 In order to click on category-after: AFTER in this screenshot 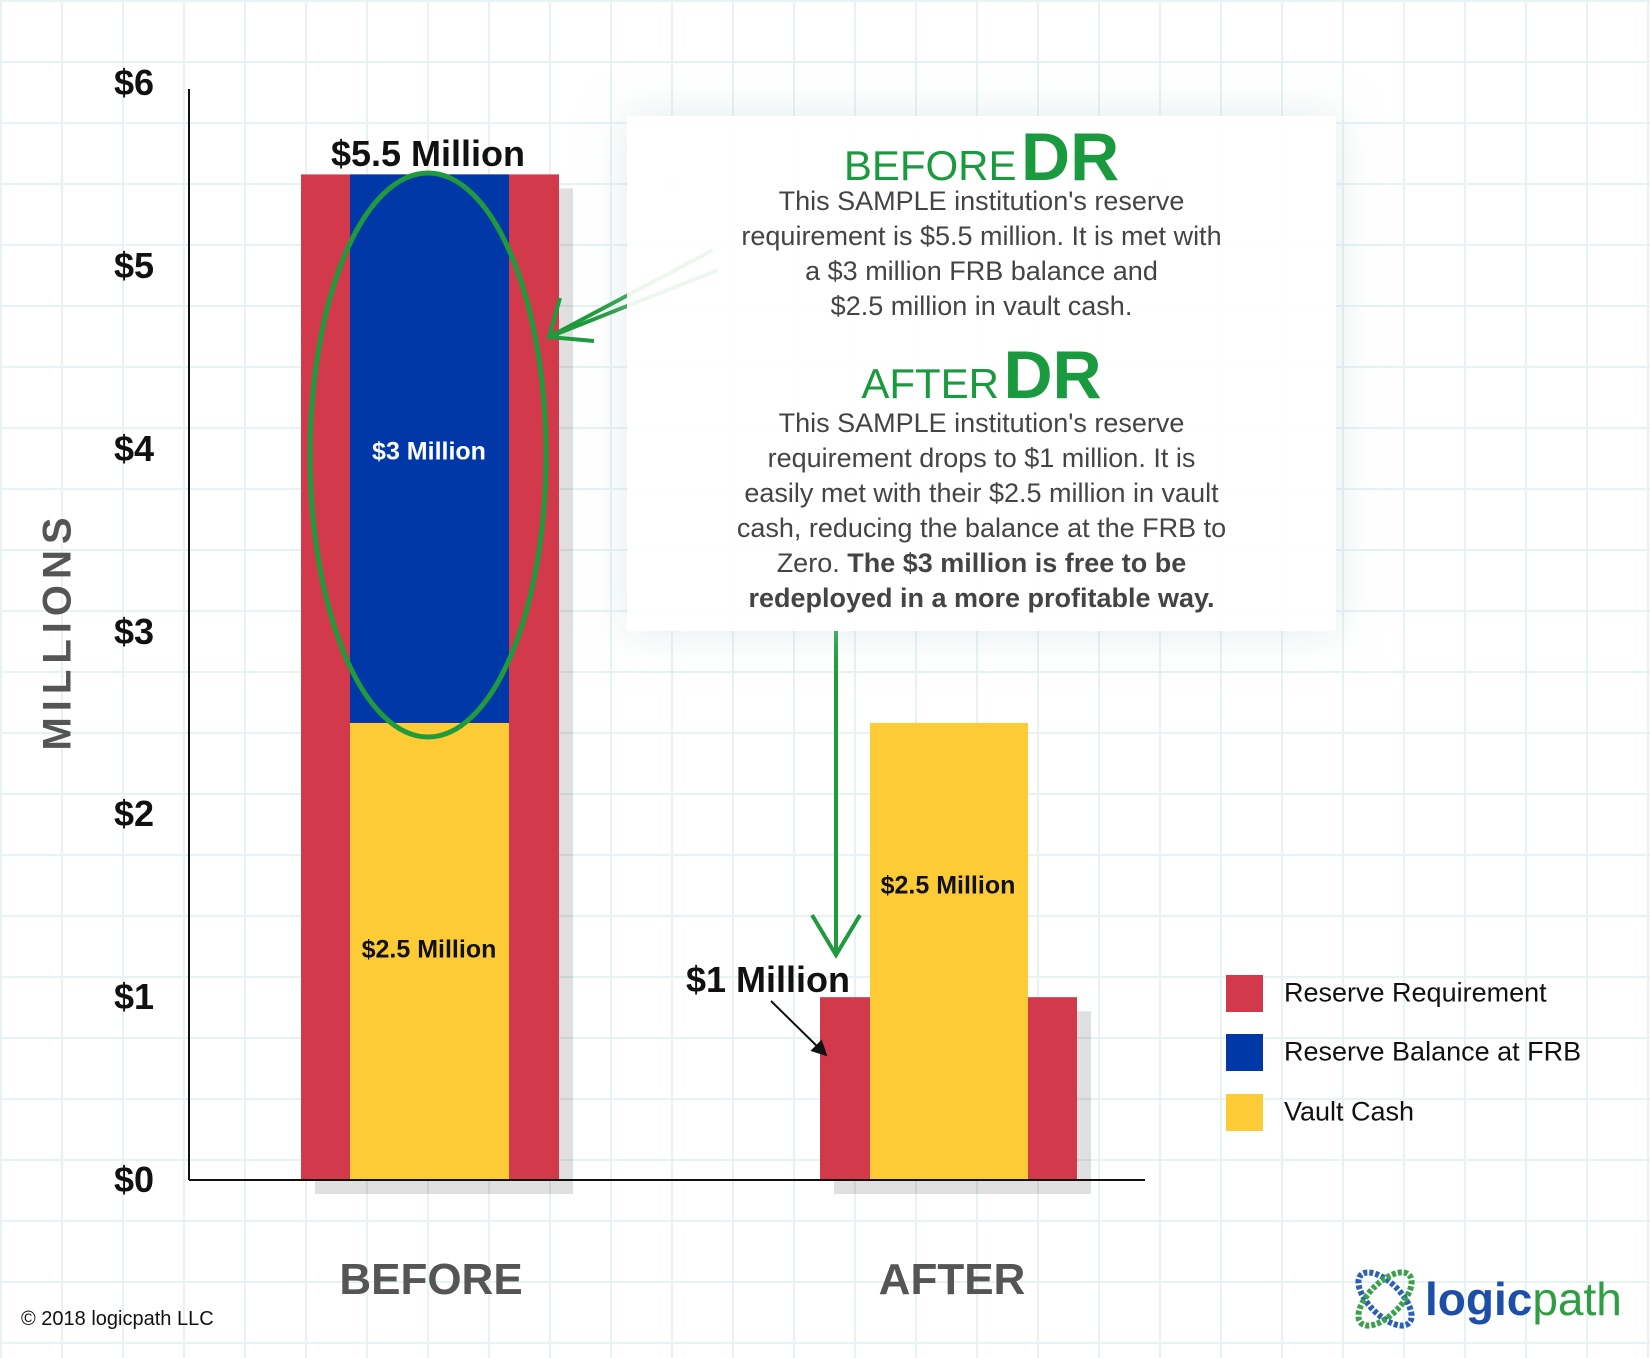, I will do `click(952, 1279)`.